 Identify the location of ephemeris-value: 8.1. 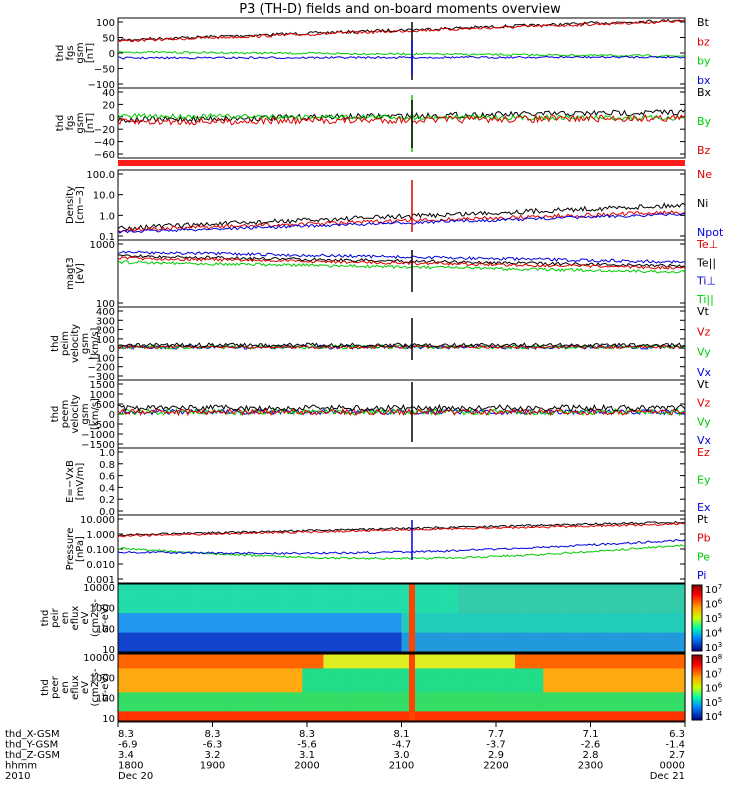
(402, 734).